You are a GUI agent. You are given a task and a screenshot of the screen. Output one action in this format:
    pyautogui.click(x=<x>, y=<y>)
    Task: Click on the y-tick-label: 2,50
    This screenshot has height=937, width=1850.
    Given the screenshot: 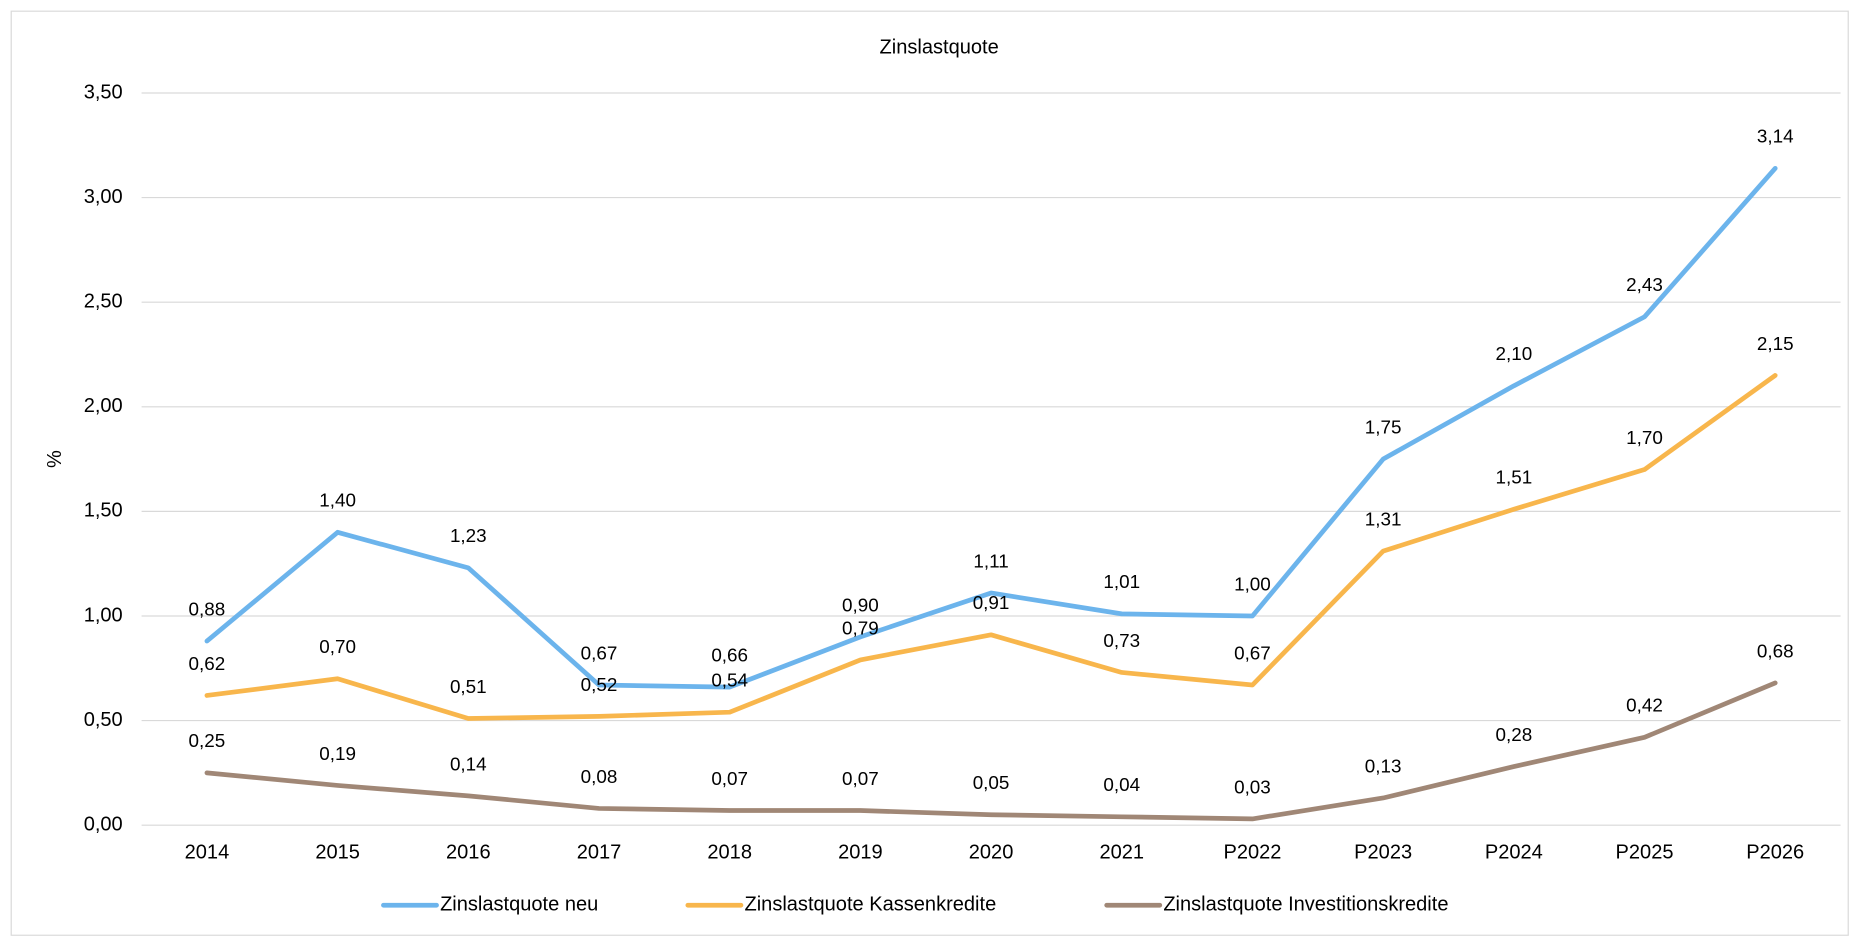 What is the action you would take?
    pyautogui.click(x=103, y=301)
    